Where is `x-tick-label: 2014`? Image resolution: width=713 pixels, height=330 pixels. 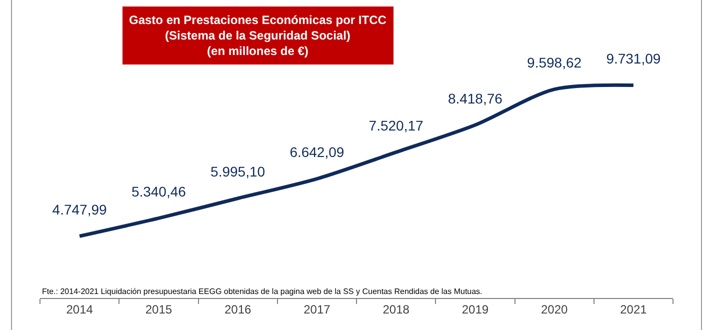
x-tick-label: 2014 is located at coordinates (80, 309).